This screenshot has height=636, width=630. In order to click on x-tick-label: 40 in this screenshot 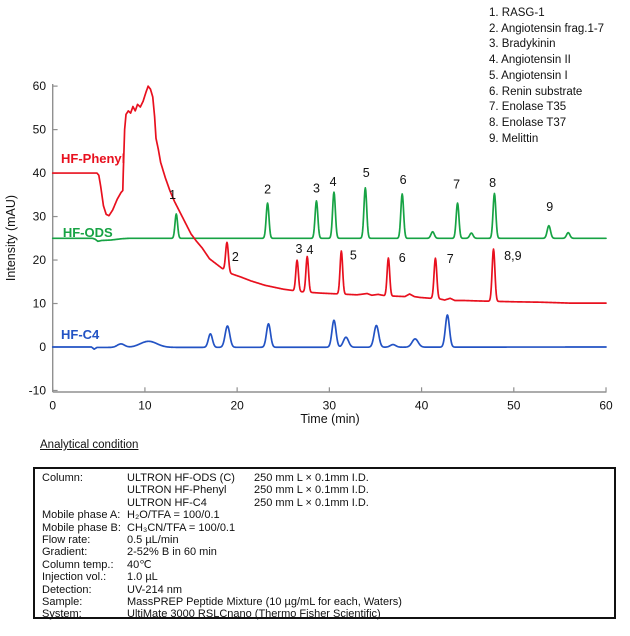, I will do `click(422, 406)`.